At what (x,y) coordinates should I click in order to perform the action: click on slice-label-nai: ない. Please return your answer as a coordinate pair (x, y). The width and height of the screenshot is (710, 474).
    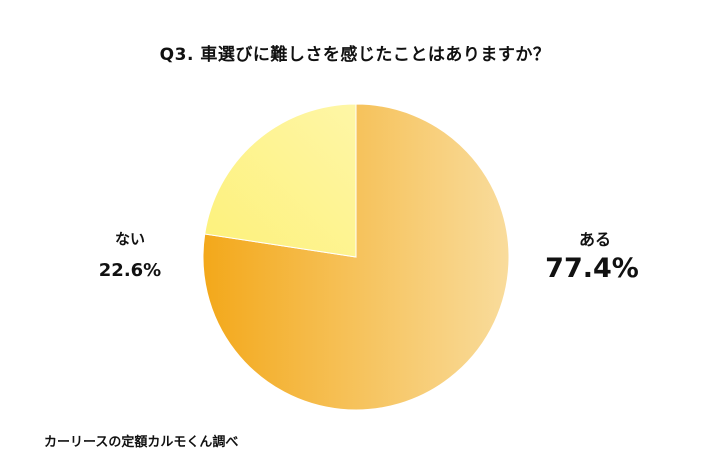
    Looking at the image, I should click on (129, 239).